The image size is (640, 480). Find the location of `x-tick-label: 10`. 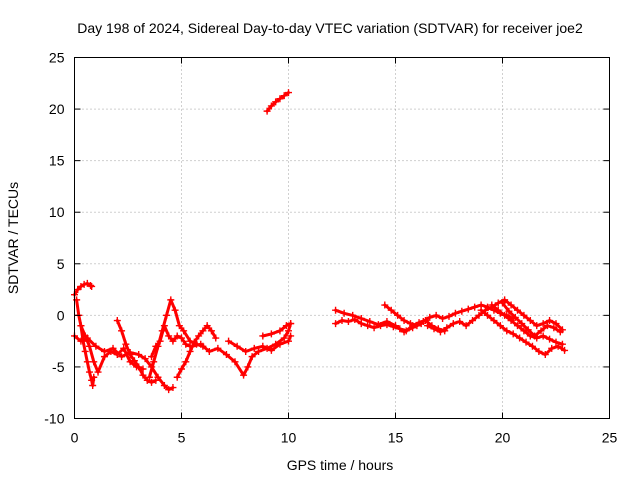

x-tick-label: 10 is located at coordinates (289, 438).